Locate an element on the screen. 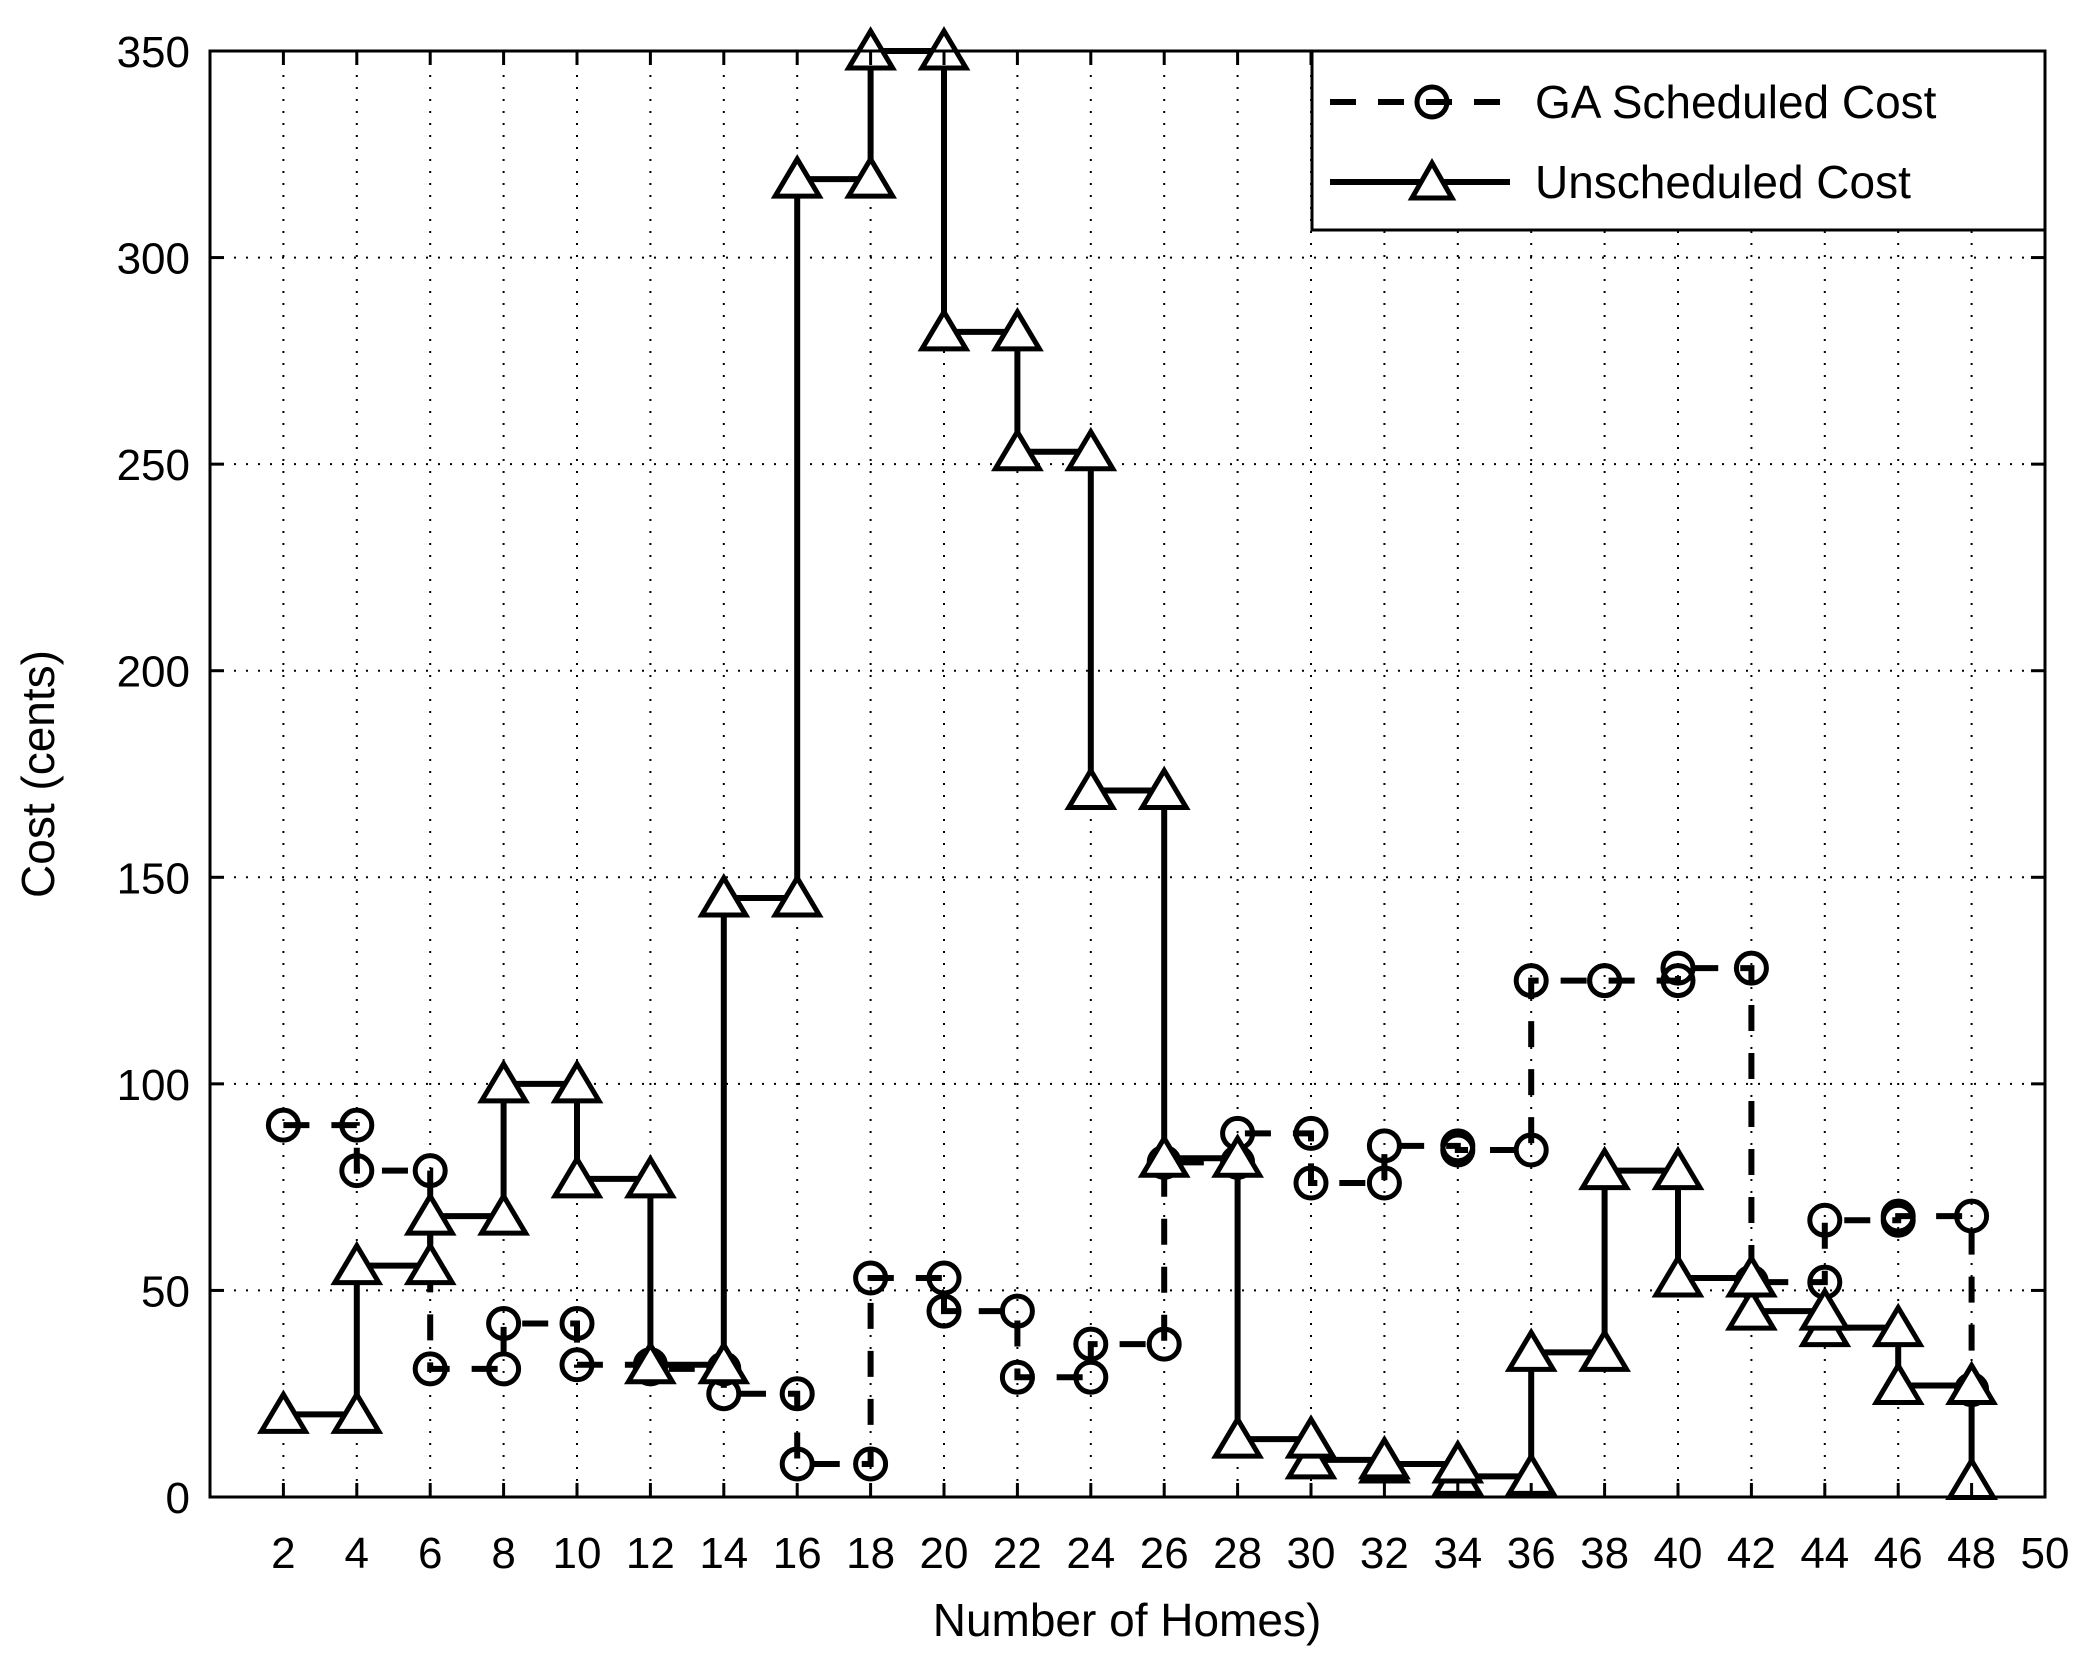  y-tick-labels: 0 50 100 150 200 250 300 350 is located at coordinates (153, 775).